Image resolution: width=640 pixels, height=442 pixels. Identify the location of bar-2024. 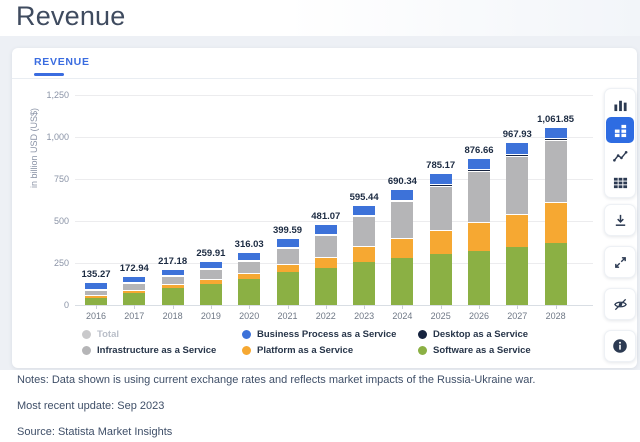
(402, 247).